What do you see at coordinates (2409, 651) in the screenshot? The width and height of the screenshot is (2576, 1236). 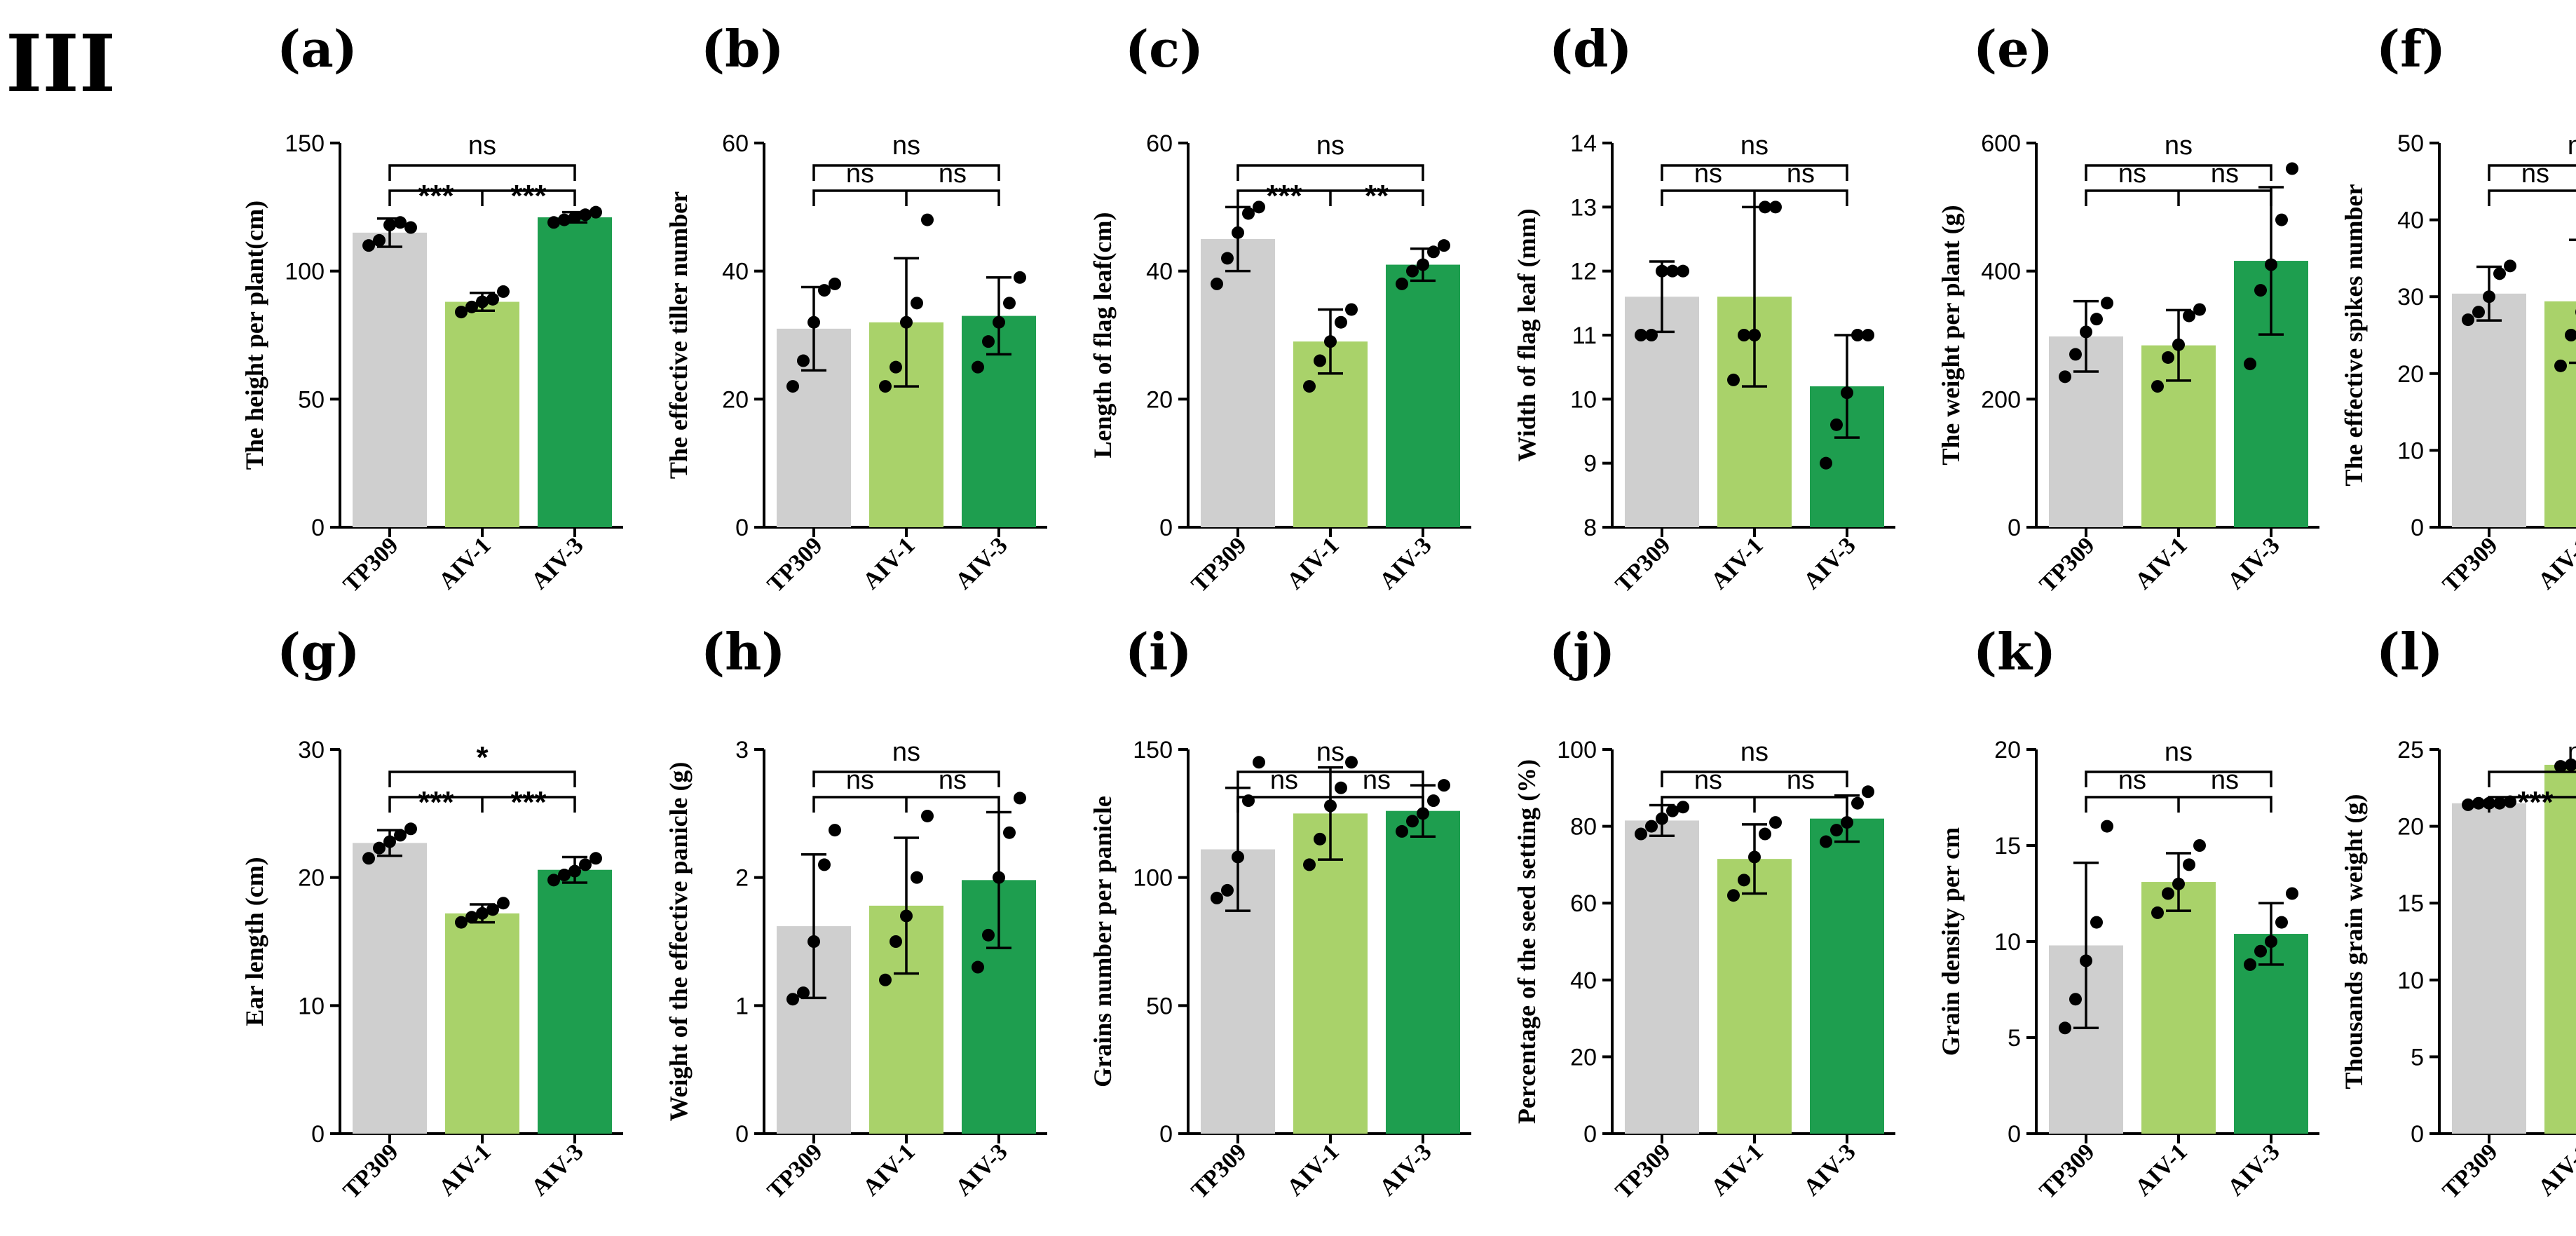 I see `panel-letter: (l)` at bounding box center [2409, 651].